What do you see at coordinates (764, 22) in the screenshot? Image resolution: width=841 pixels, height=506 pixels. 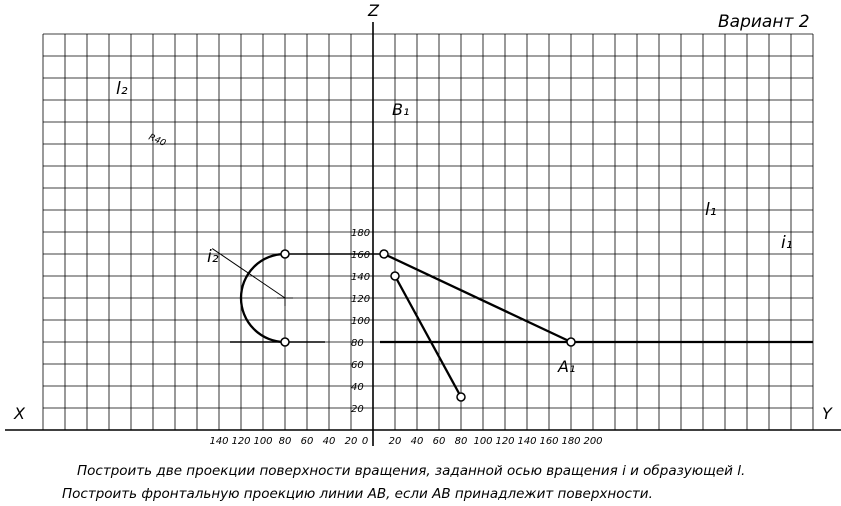 I see `variant-title: Вариант 2` at bounding box center [764, 22].